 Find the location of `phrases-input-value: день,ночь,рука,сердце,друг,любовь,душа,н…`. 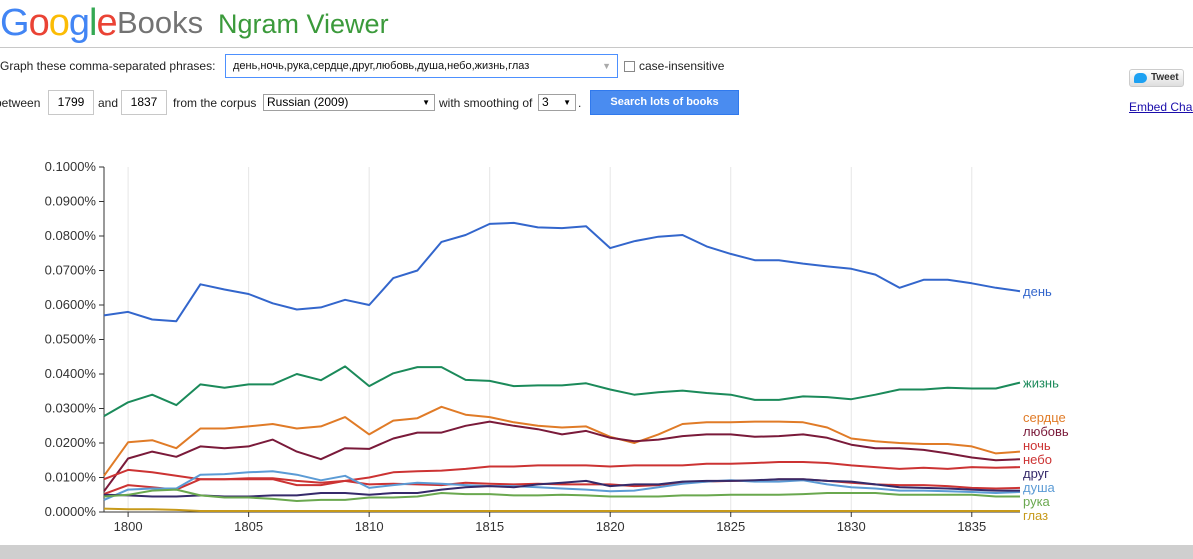

phrases-input-value: день,ночь,рука,сердце,друг,любовь,душа,н… is located at coordinates (381, 66).